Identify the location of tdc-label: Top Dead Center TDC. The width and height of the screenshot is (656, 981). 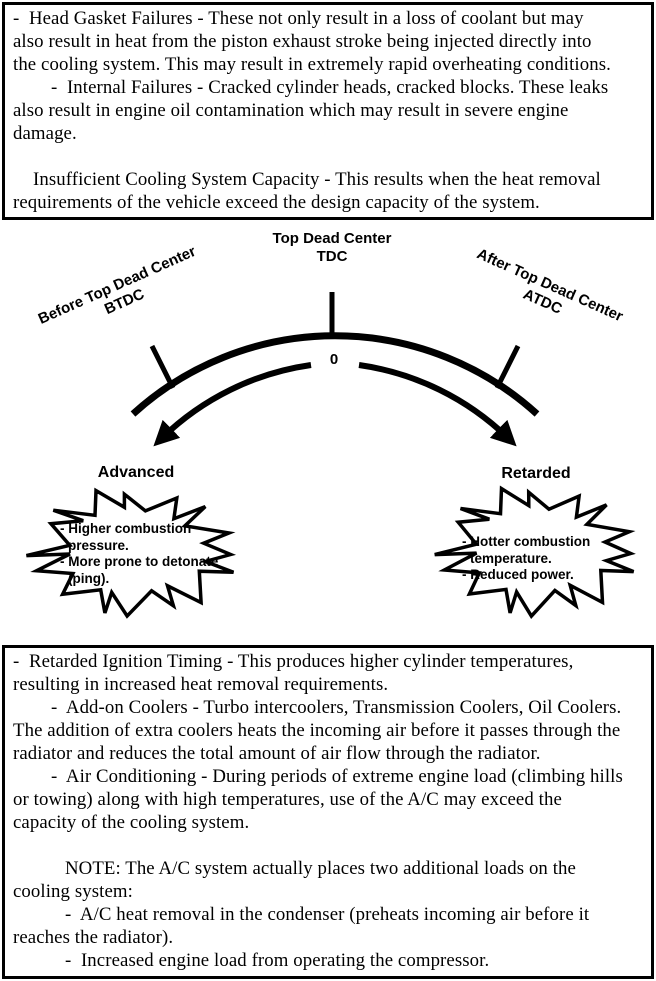
(332, 248).